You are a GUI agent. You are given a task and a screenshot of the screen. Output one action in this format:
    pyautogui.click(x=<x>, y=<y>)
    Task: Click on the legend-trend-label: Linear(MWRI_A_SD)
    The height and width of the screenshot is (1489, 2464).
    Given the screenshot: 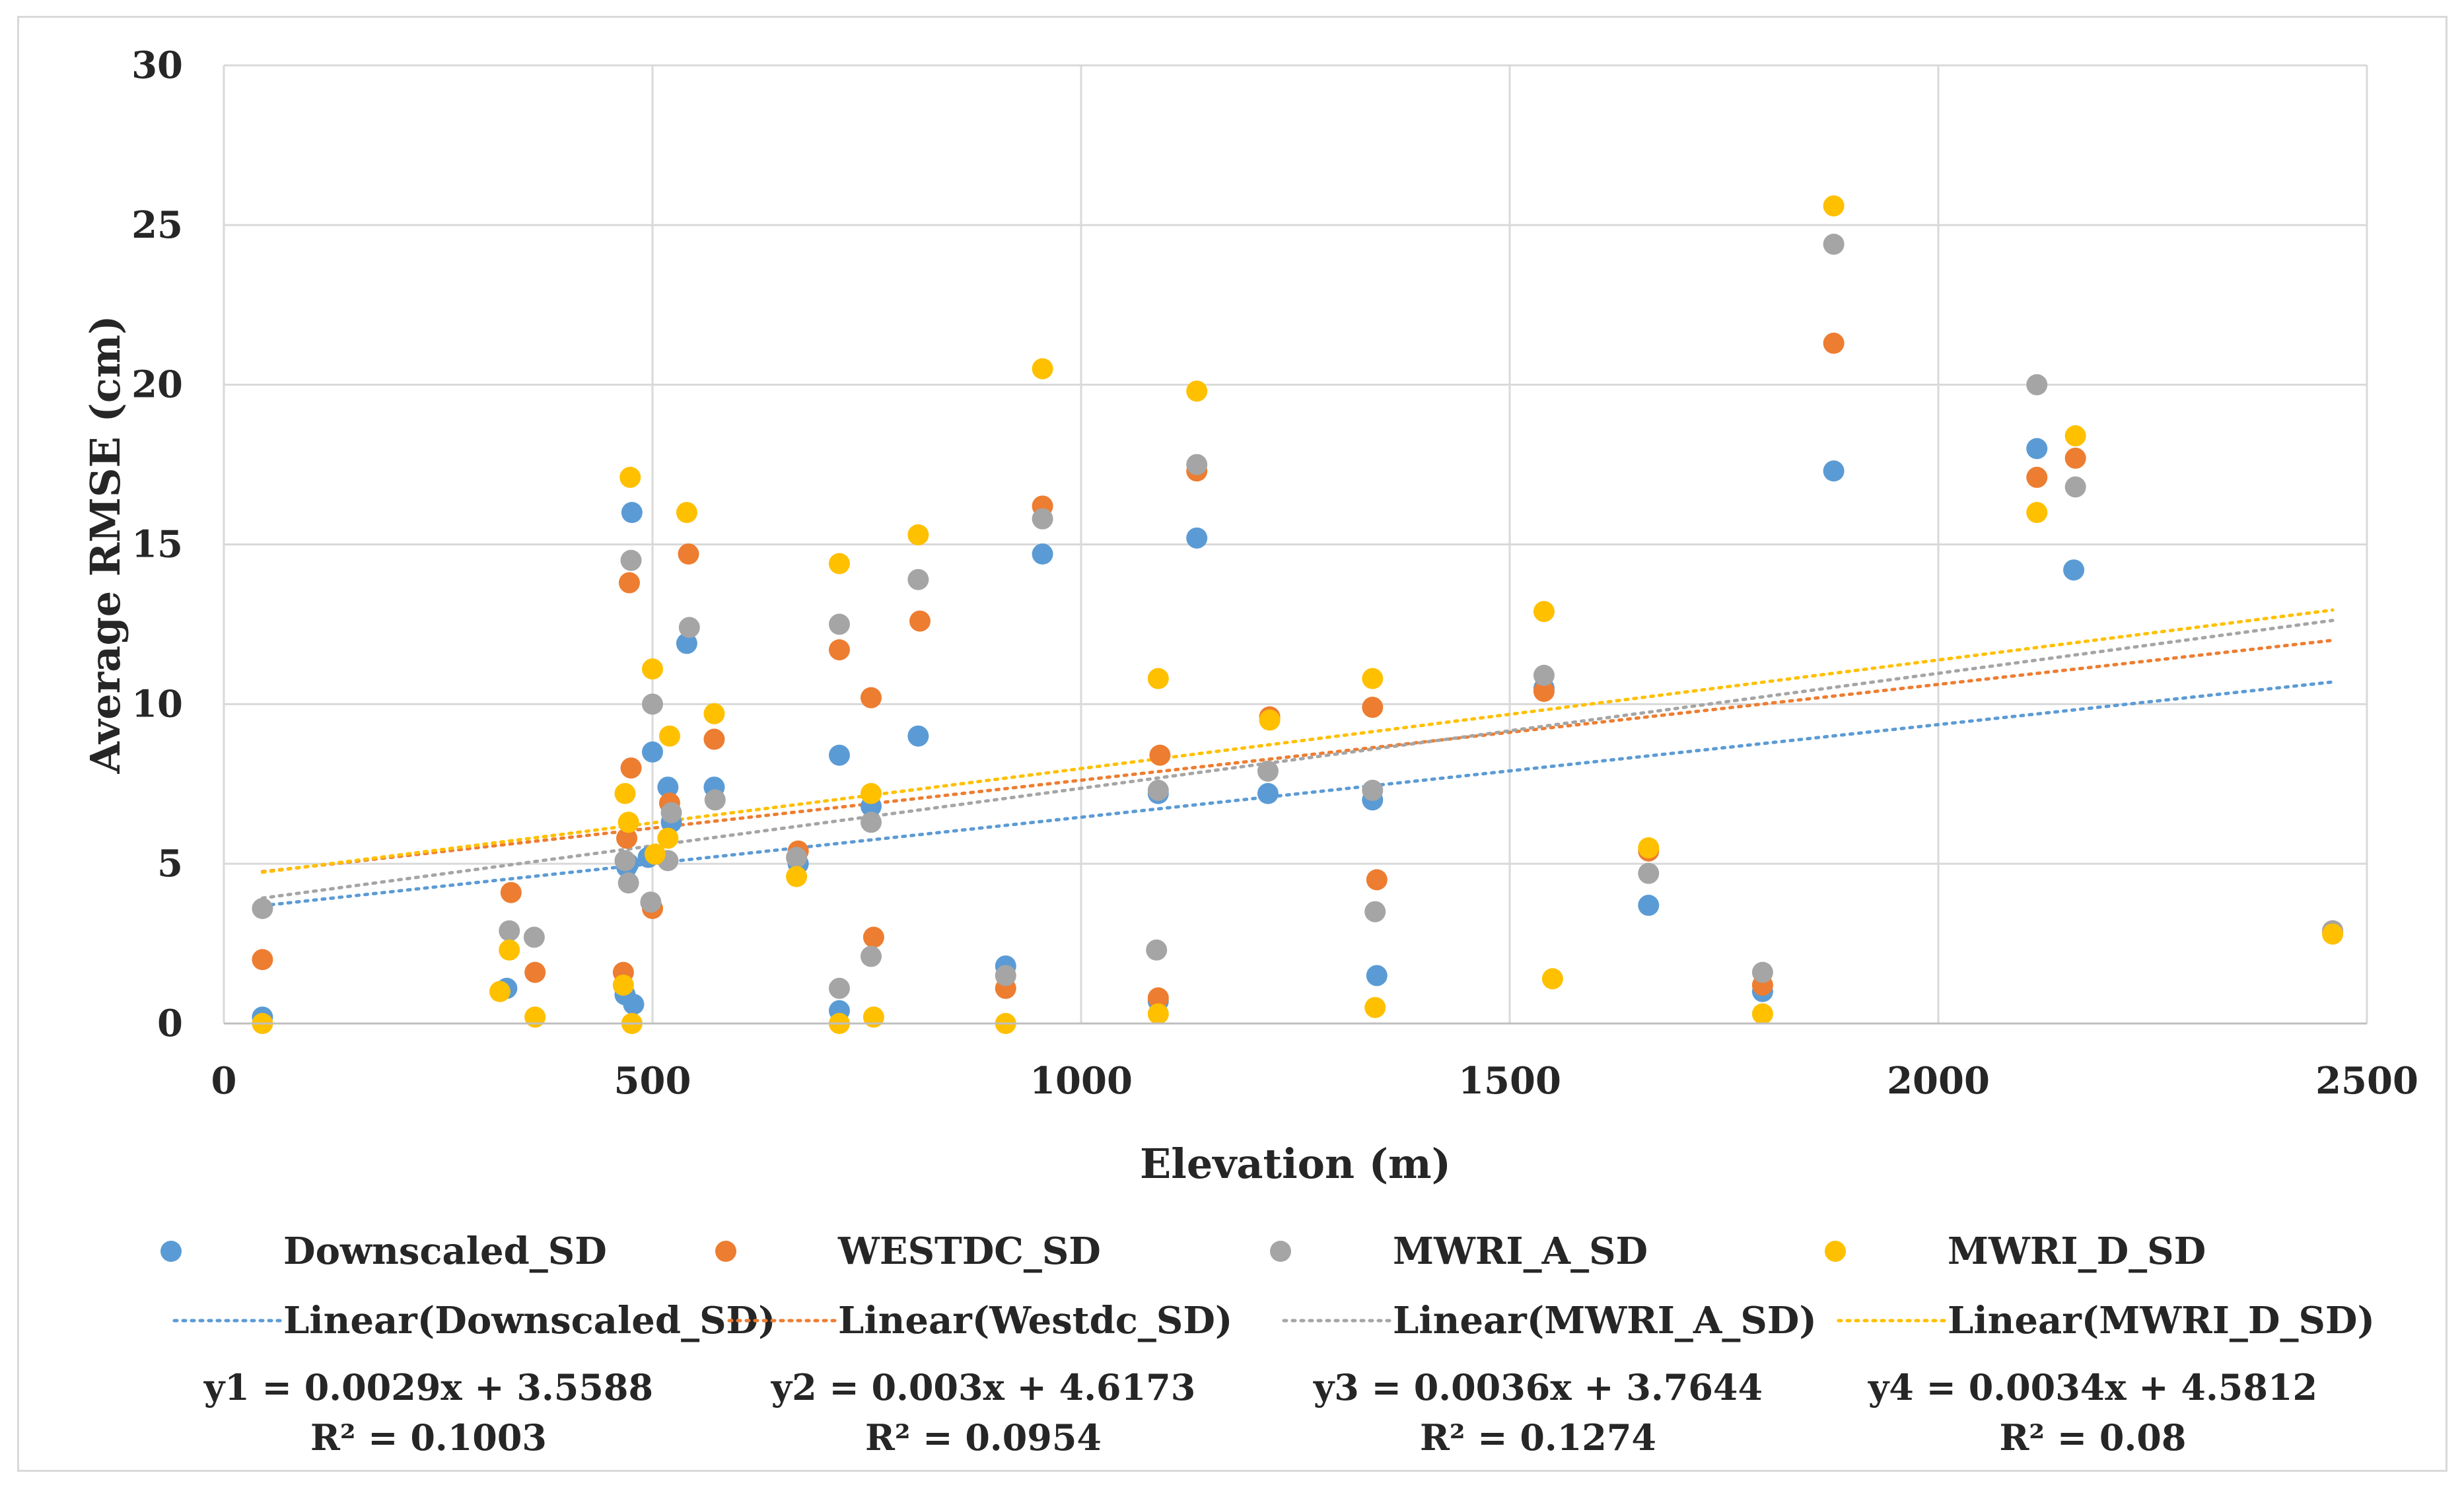 What is the action you would take?
    pyautogui.click(x=1605, y=1320)
    